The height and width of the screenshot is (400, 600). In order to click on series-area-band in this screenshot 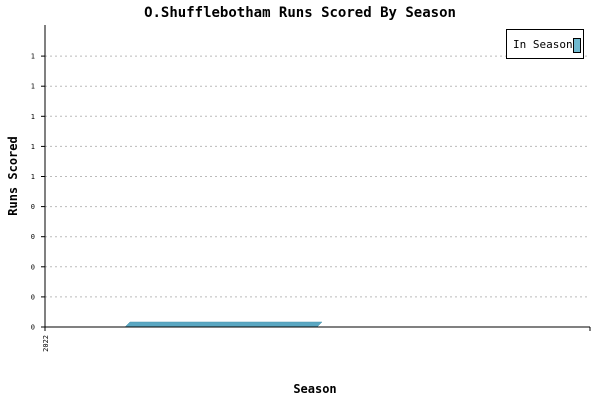, I will do `click(223, 324)`.